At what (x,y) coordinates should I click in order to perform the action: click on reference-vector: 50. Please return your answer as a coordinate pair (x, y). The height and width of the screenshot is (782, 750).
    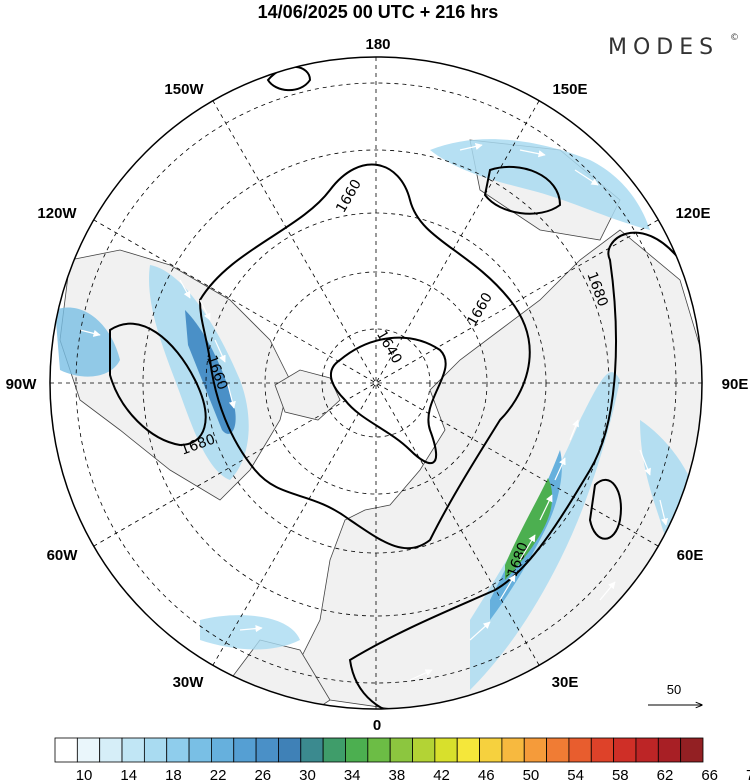
    Looking at the image, I should click on (675, 693).